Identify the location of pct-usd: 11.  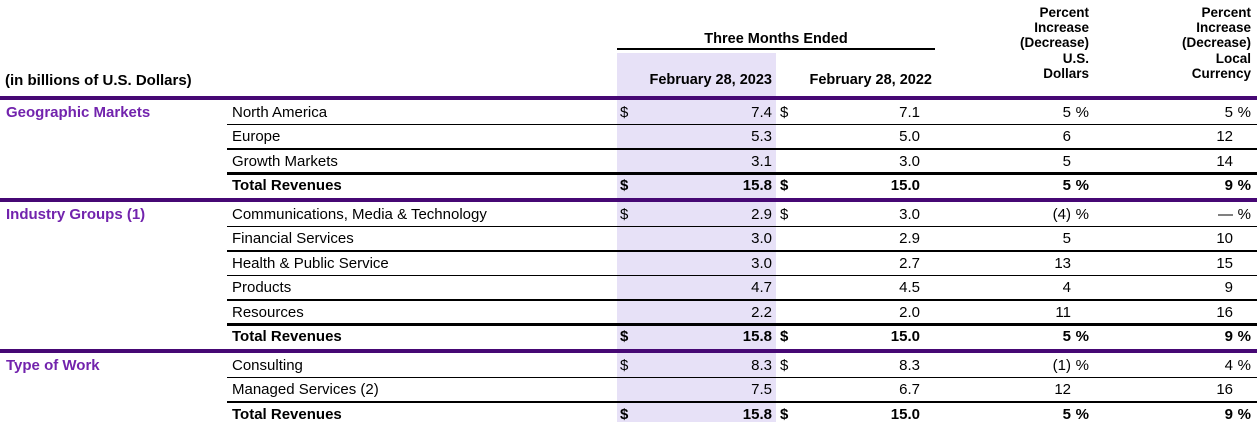
(1012, 312).